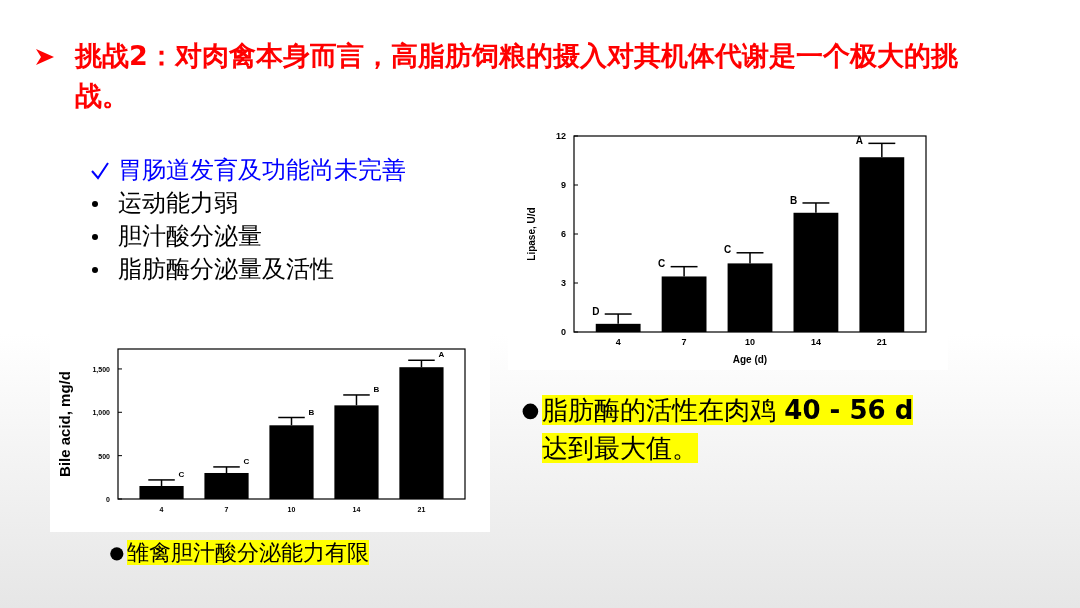 The width and height of the screenshot is (1080, 608). Describe the element at coordinates (563, 332) in the screenshot. I see `y-tick-label: 0` at that location.